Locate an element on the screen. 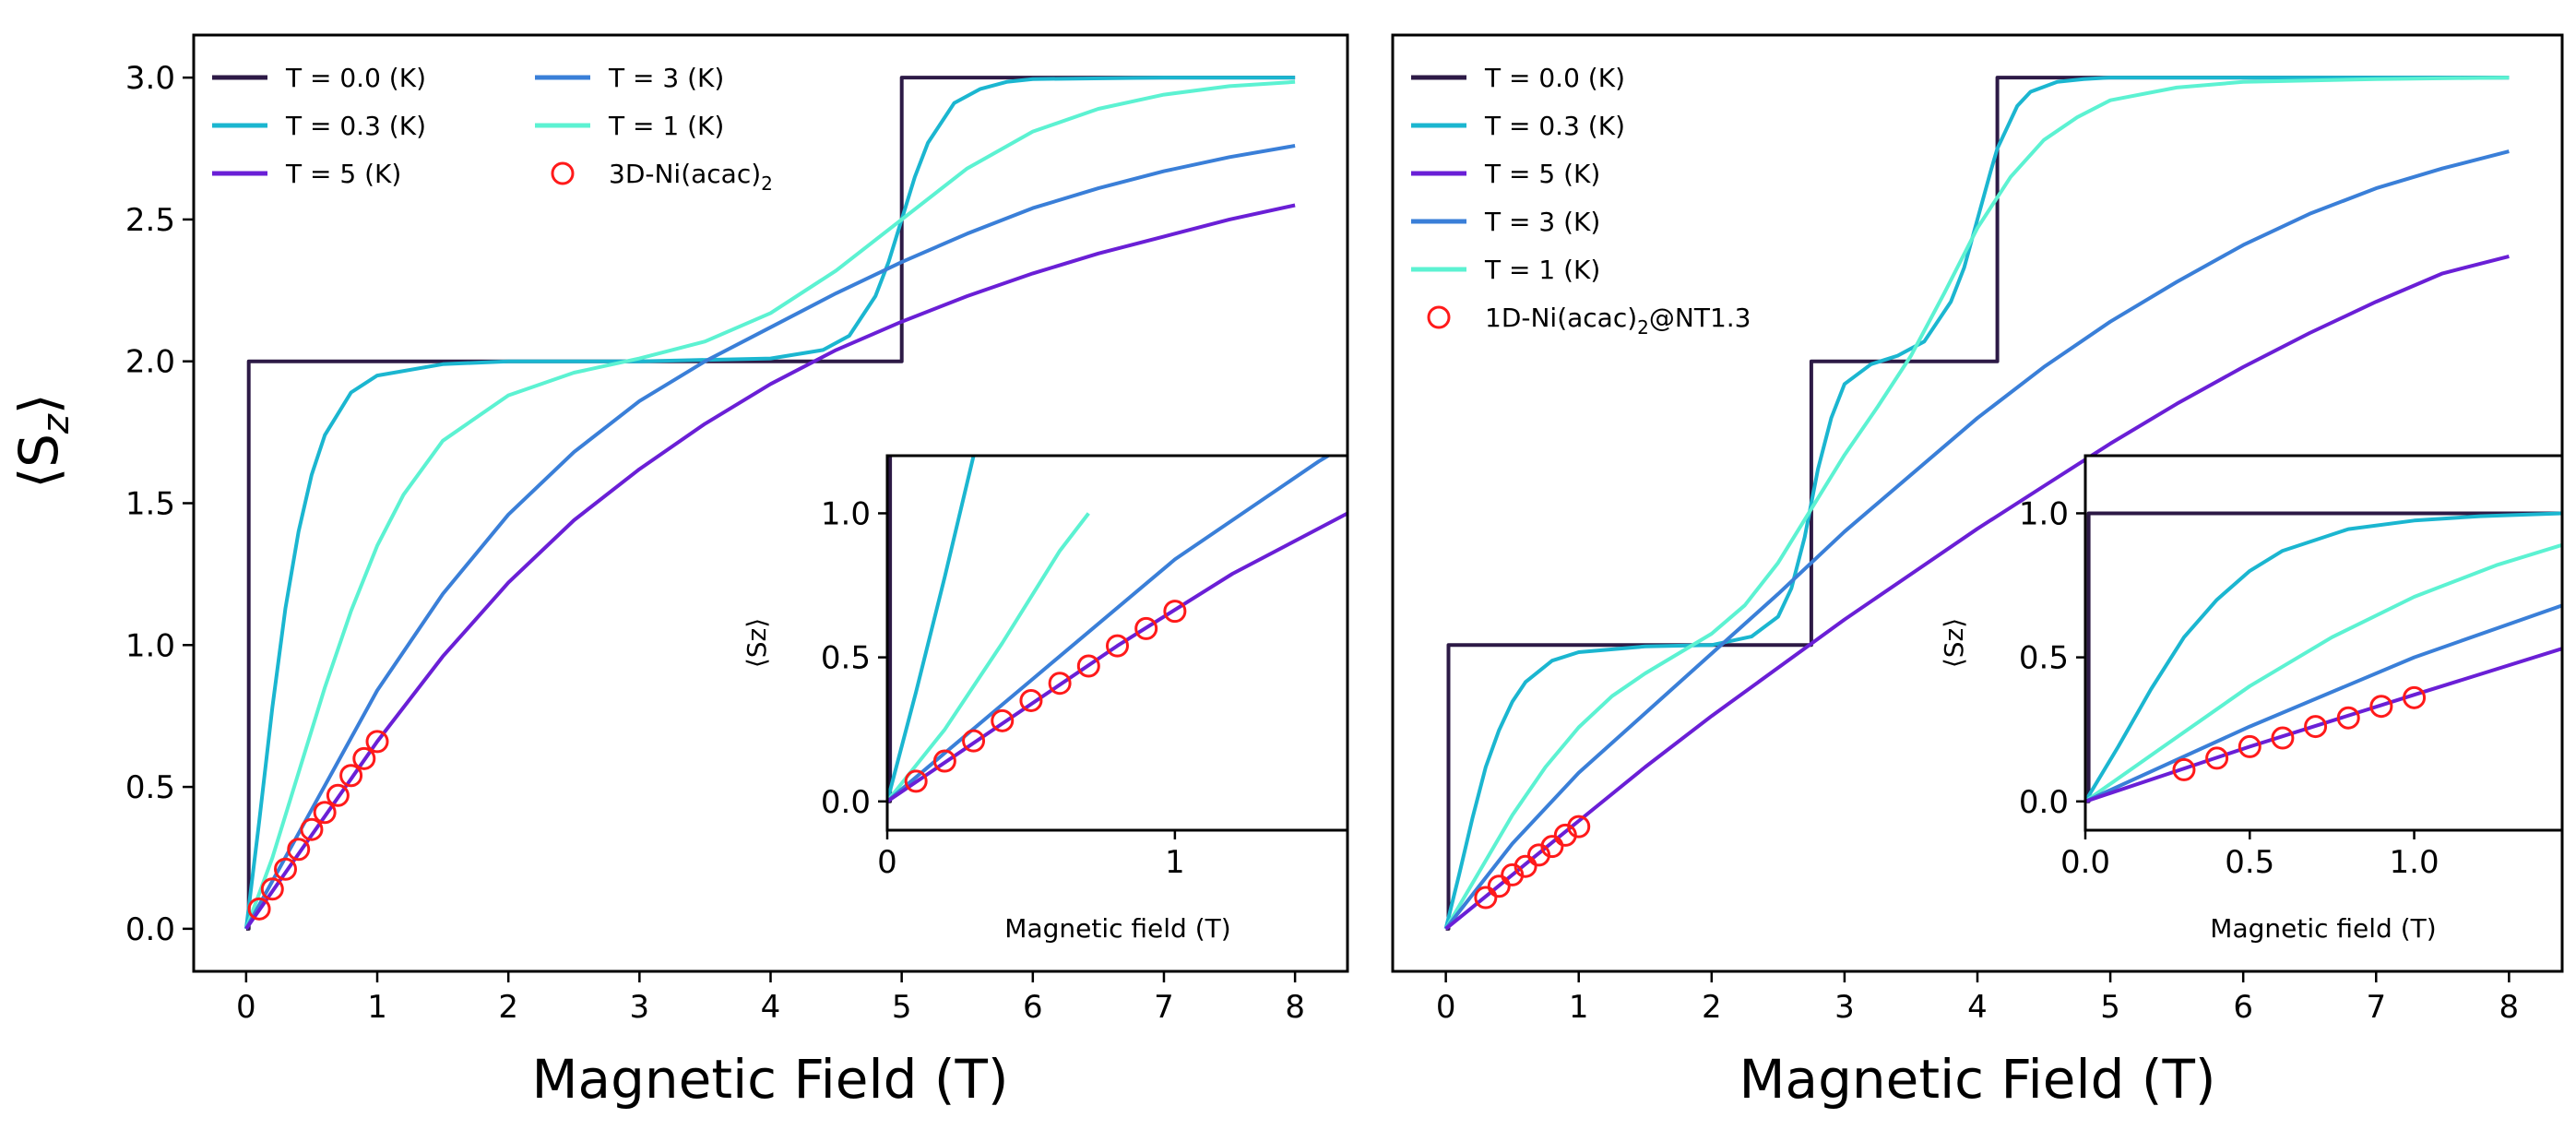 The width and height of the screenshot is (2576, 1130). right-inset-series is located at coordinates (2323, 657).